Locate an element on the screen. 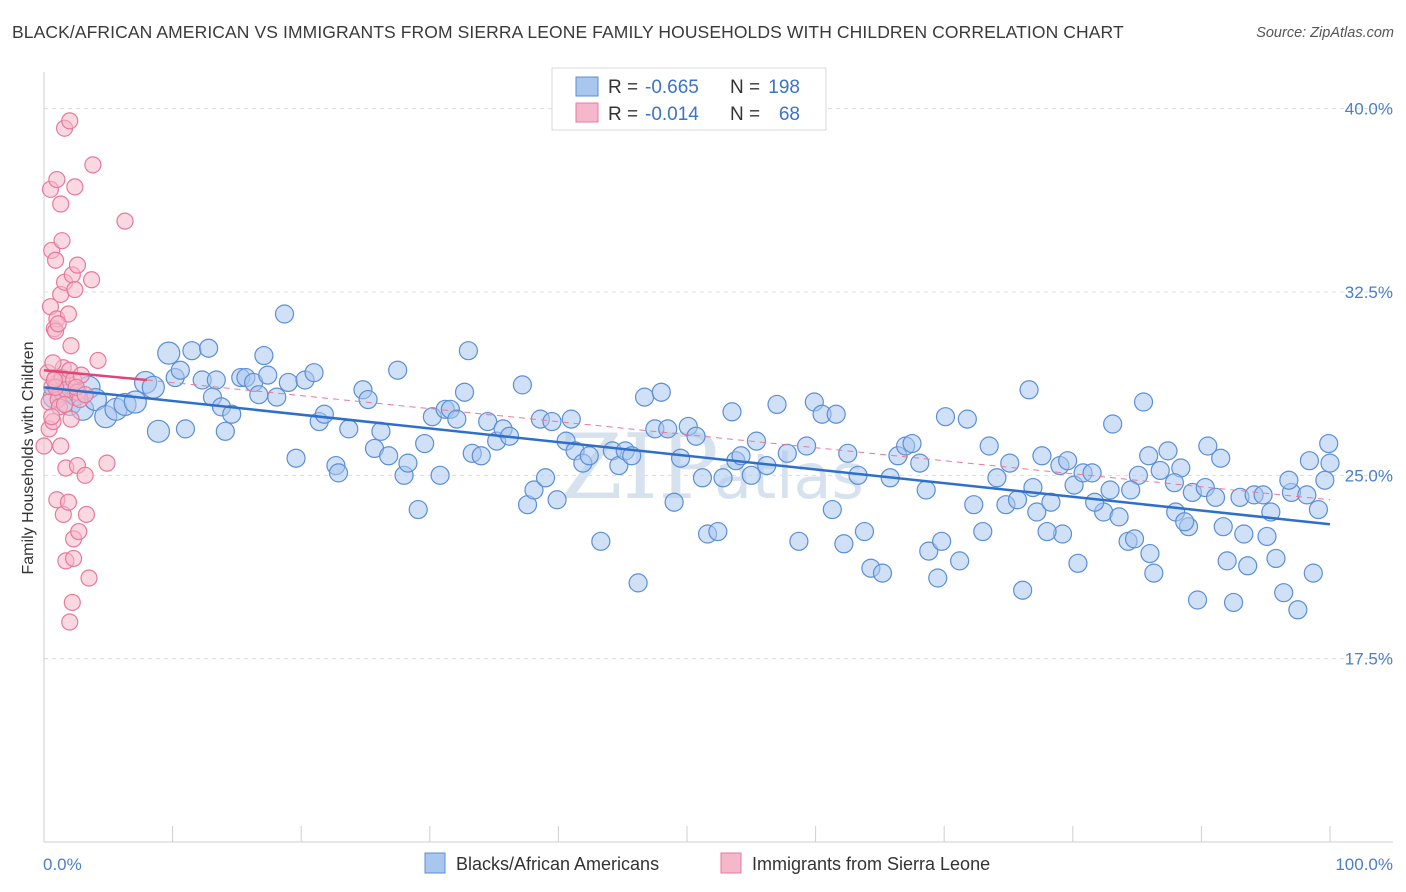 Image resolution: width=1406 pixels, height=892 pixels. y-tick-label: 17.5% is located at coordinates (1369, 659).